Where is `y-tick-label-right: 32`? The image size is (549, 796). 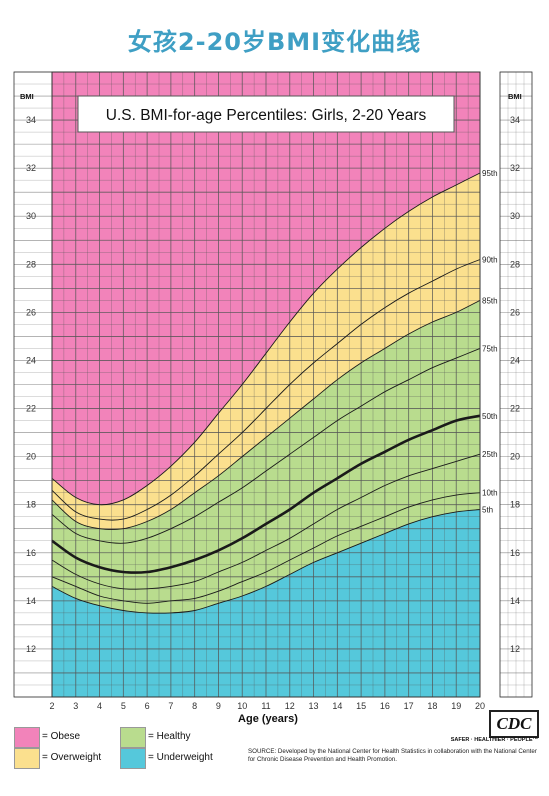
y-tick-label-right: 32 is located at coordinates (515, 168).